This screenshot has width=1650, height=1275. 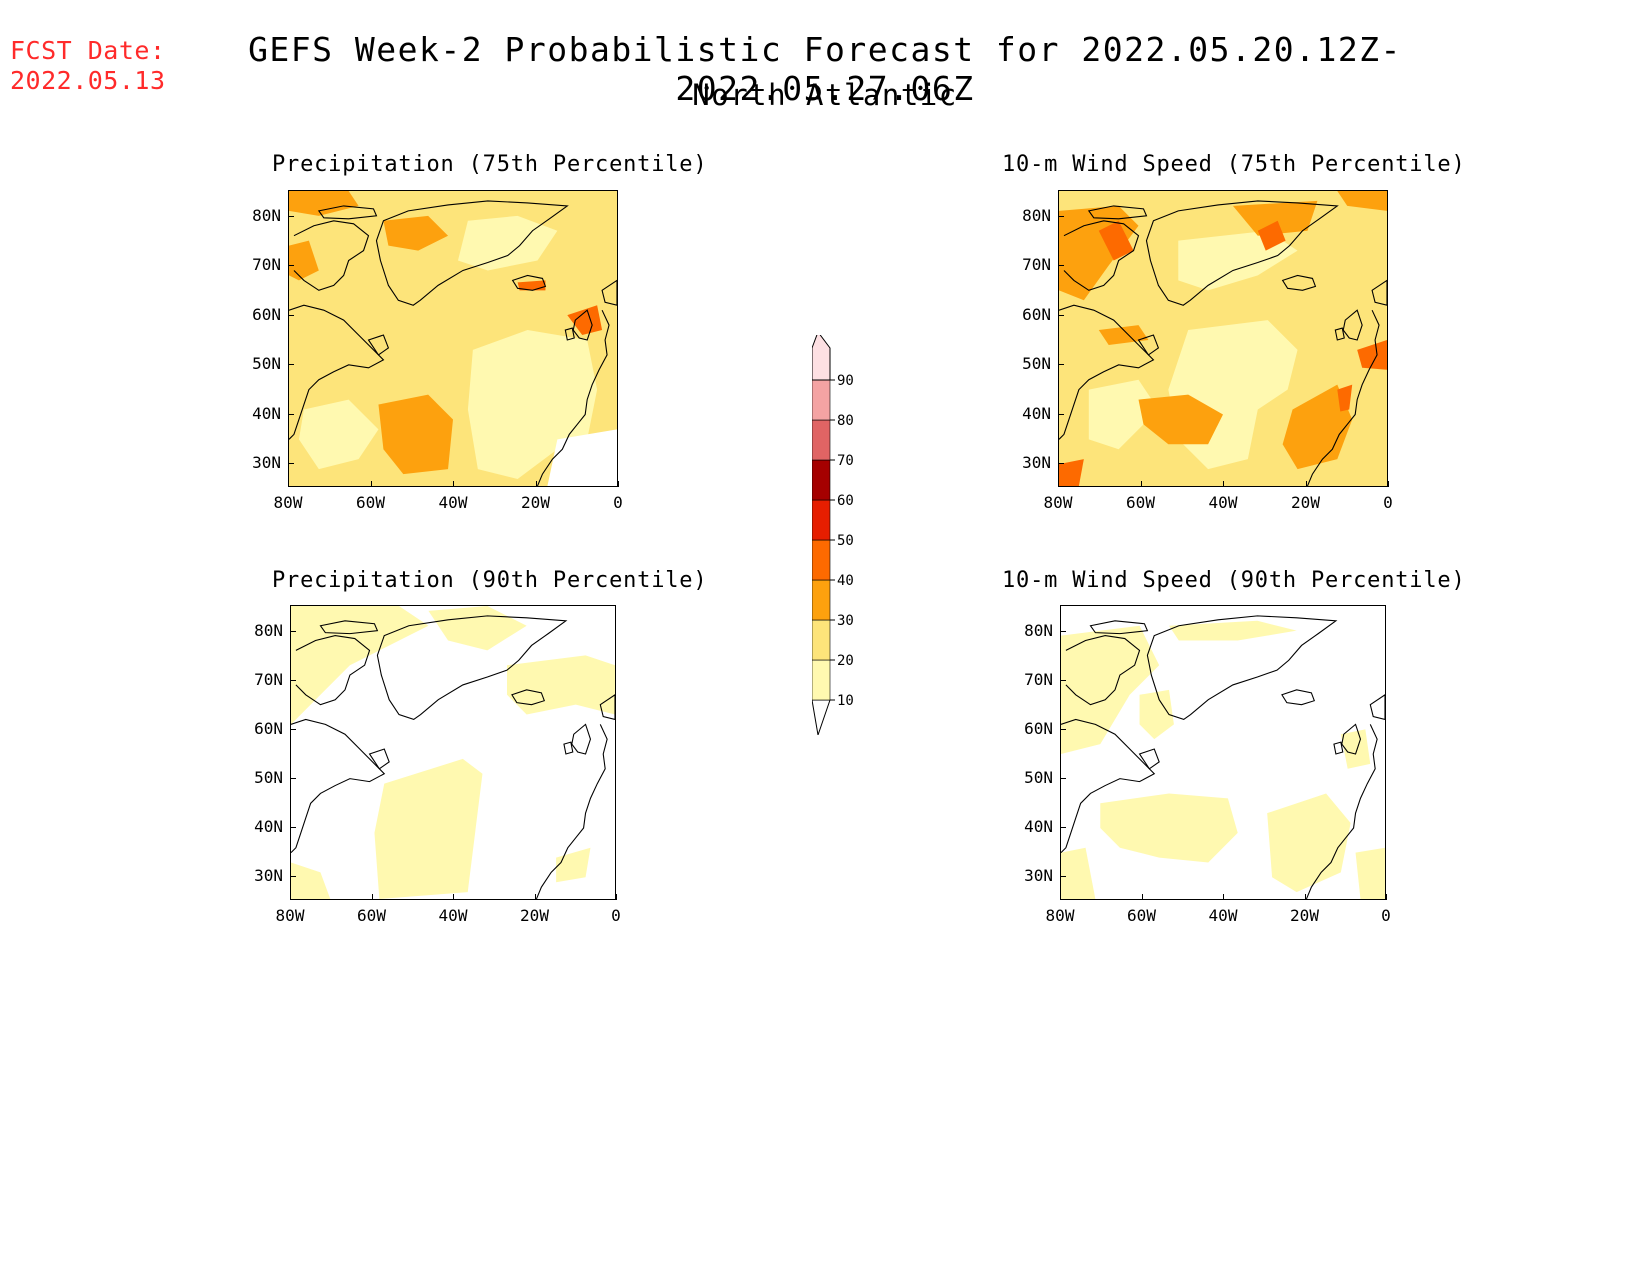 I want to click on colorbar-tail-low, so click(x=821, y=717).